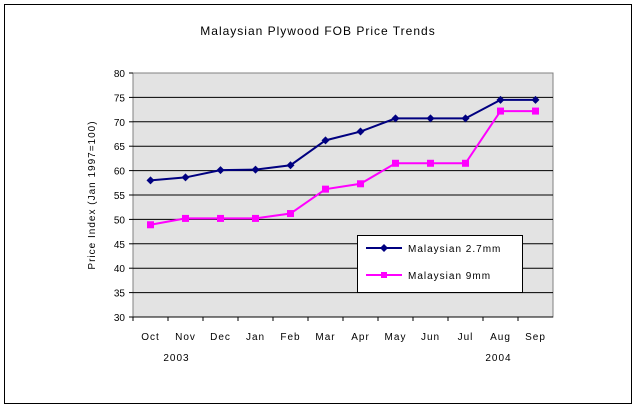 This screenshot has height=413, width=636. What do you see at coordinates (220, 337) in the screenshot?
I see `x-tick-label: Dec` at bounding box center [220, 337].